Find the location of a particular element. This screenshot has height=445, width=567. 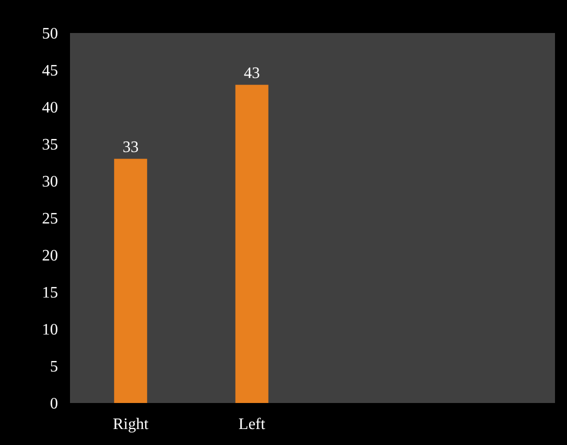

y-tick-label: 5 is located at coordinates (54, 367).